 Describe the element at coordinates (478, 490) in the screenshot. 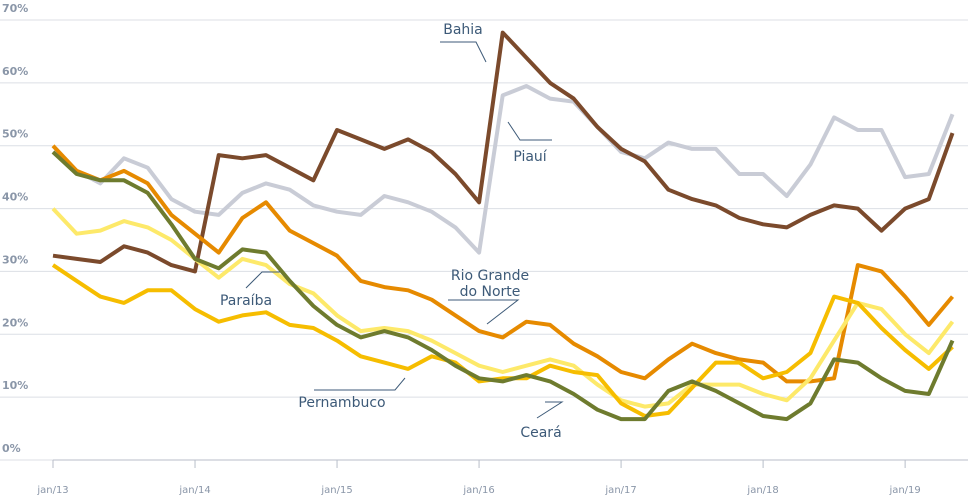

I see `x-tick-label: jan/16` at that location.